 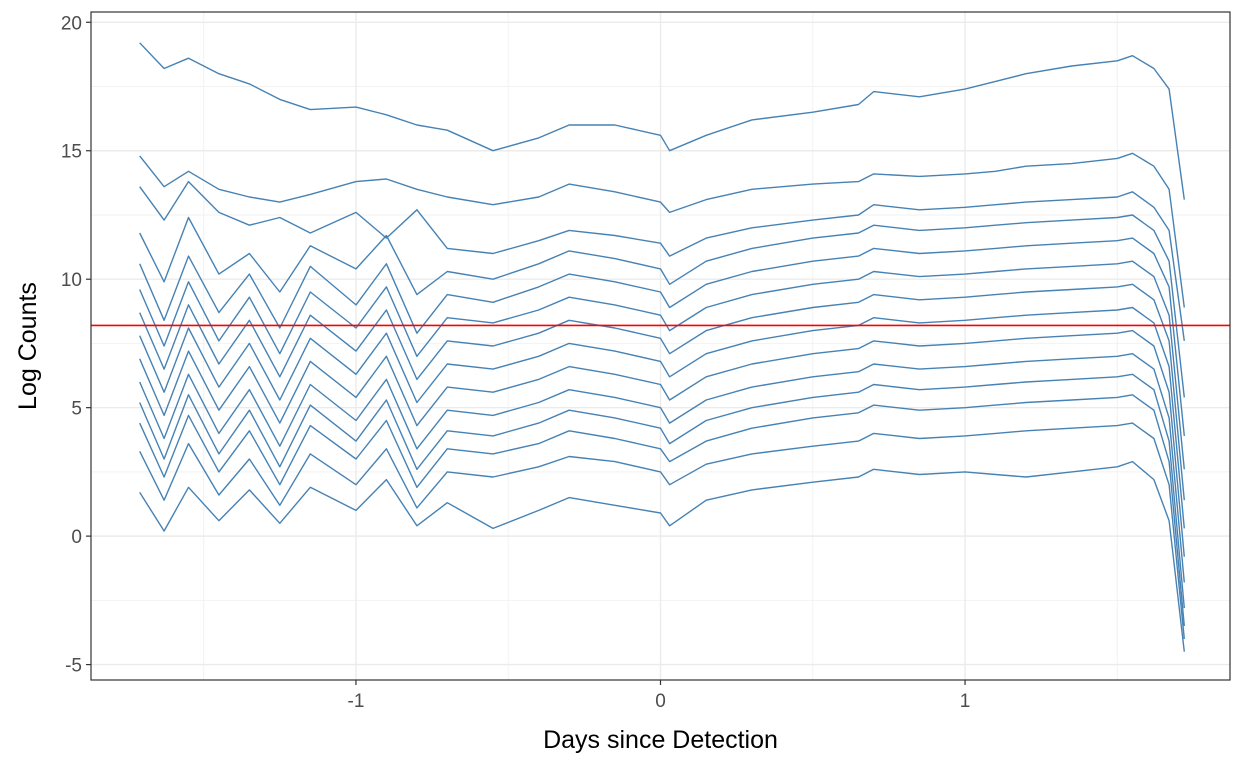 What do you see at coordinates (73, 666) in the screenshot?
I see `y-tick-label: -5` at bounding box center [73, 666].